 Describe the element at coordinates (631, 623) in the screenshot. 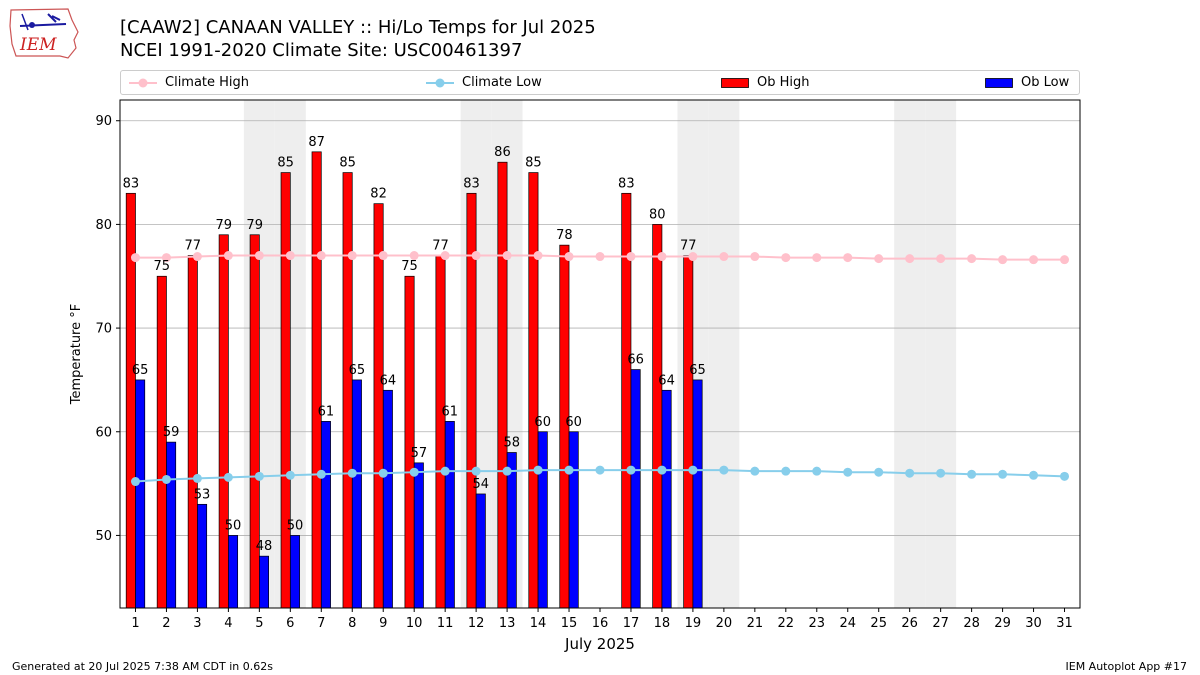

I see `x-tick-label: 17` at that location.